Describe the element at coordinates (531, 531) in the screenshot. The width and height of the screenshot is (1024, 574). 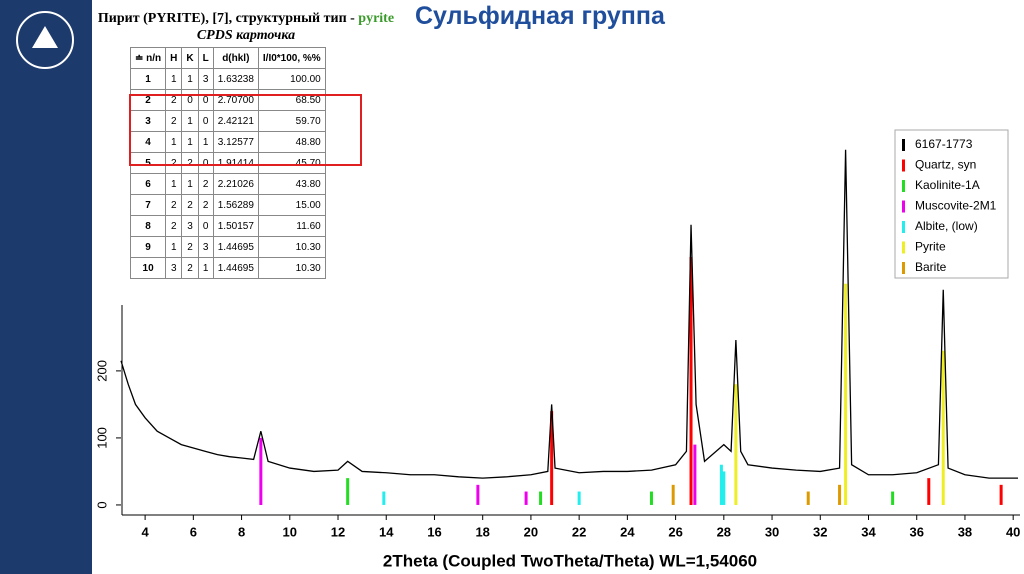
I see `x-tick-label: 20` at that location.